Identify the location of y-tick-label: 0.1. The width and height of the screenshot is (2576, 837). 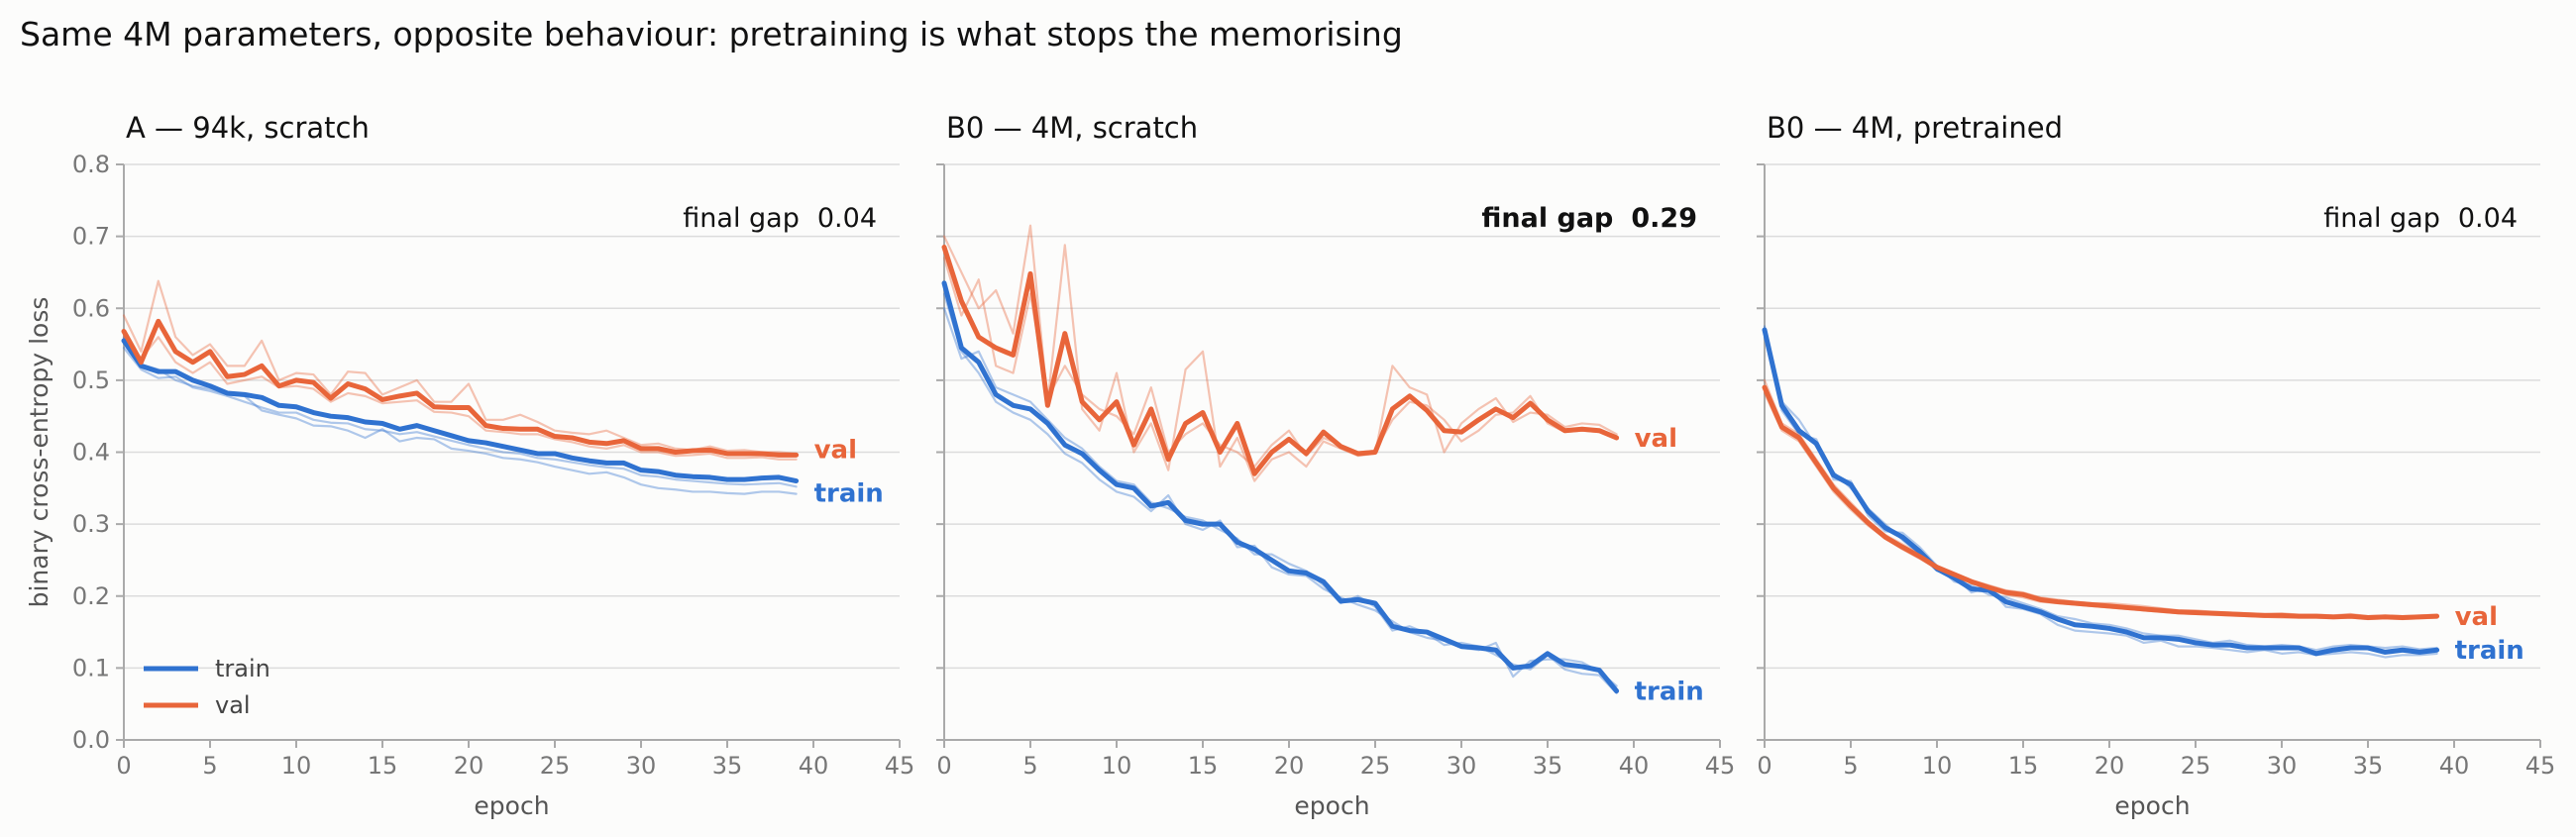
(91, 667).